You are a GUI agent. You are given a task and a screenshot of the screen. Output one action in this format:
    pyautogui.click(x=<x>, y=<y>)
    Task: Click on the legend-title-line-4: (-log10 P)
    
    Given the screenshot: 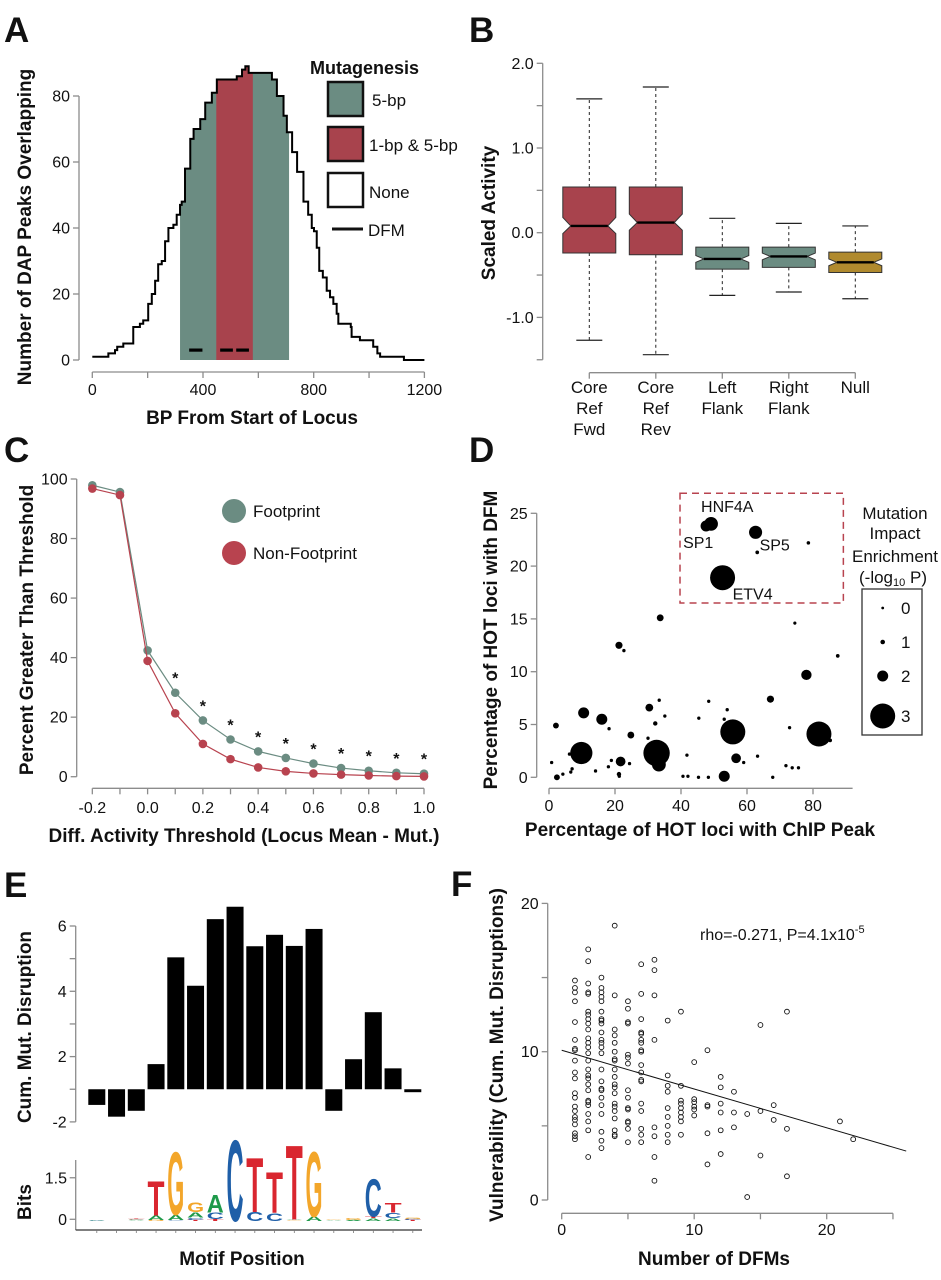 What is the action you would take?
    pyautogui.click(x=893, y=578)
    